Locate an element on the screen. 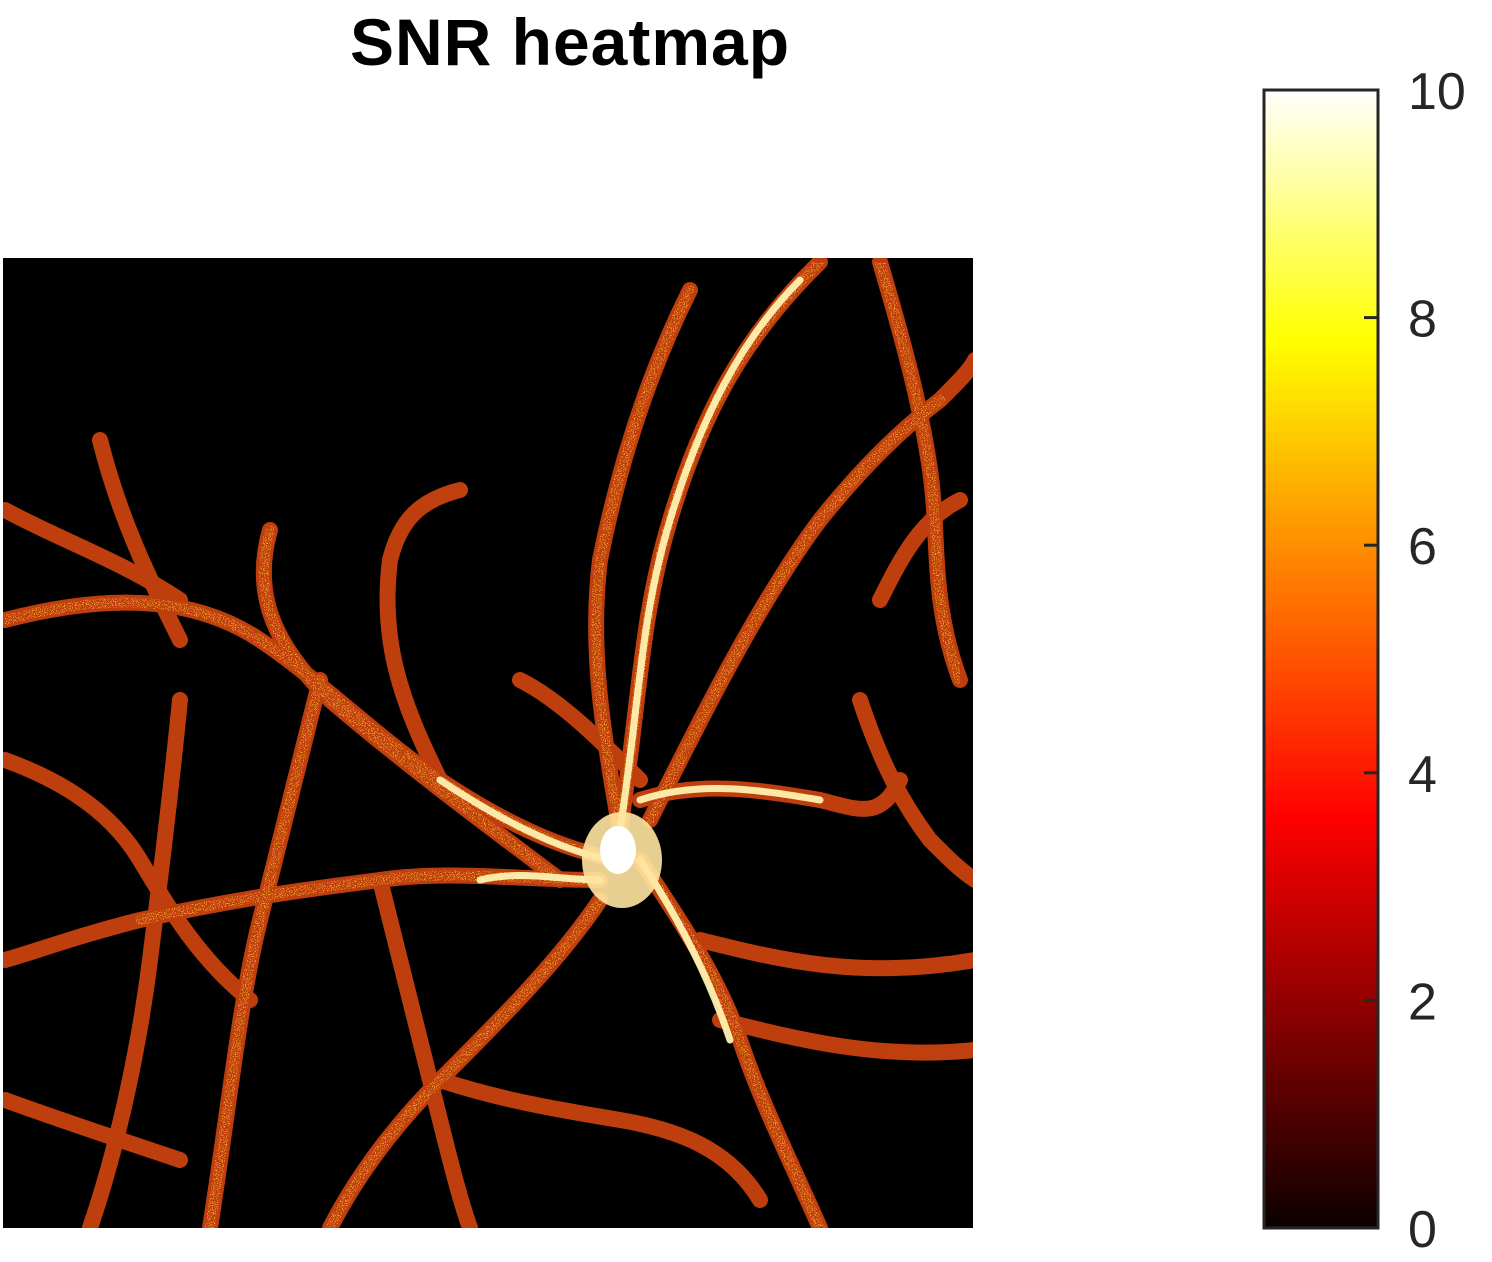  colorbar-tick-label-6: 6 is located at coordinates (1422, 547).